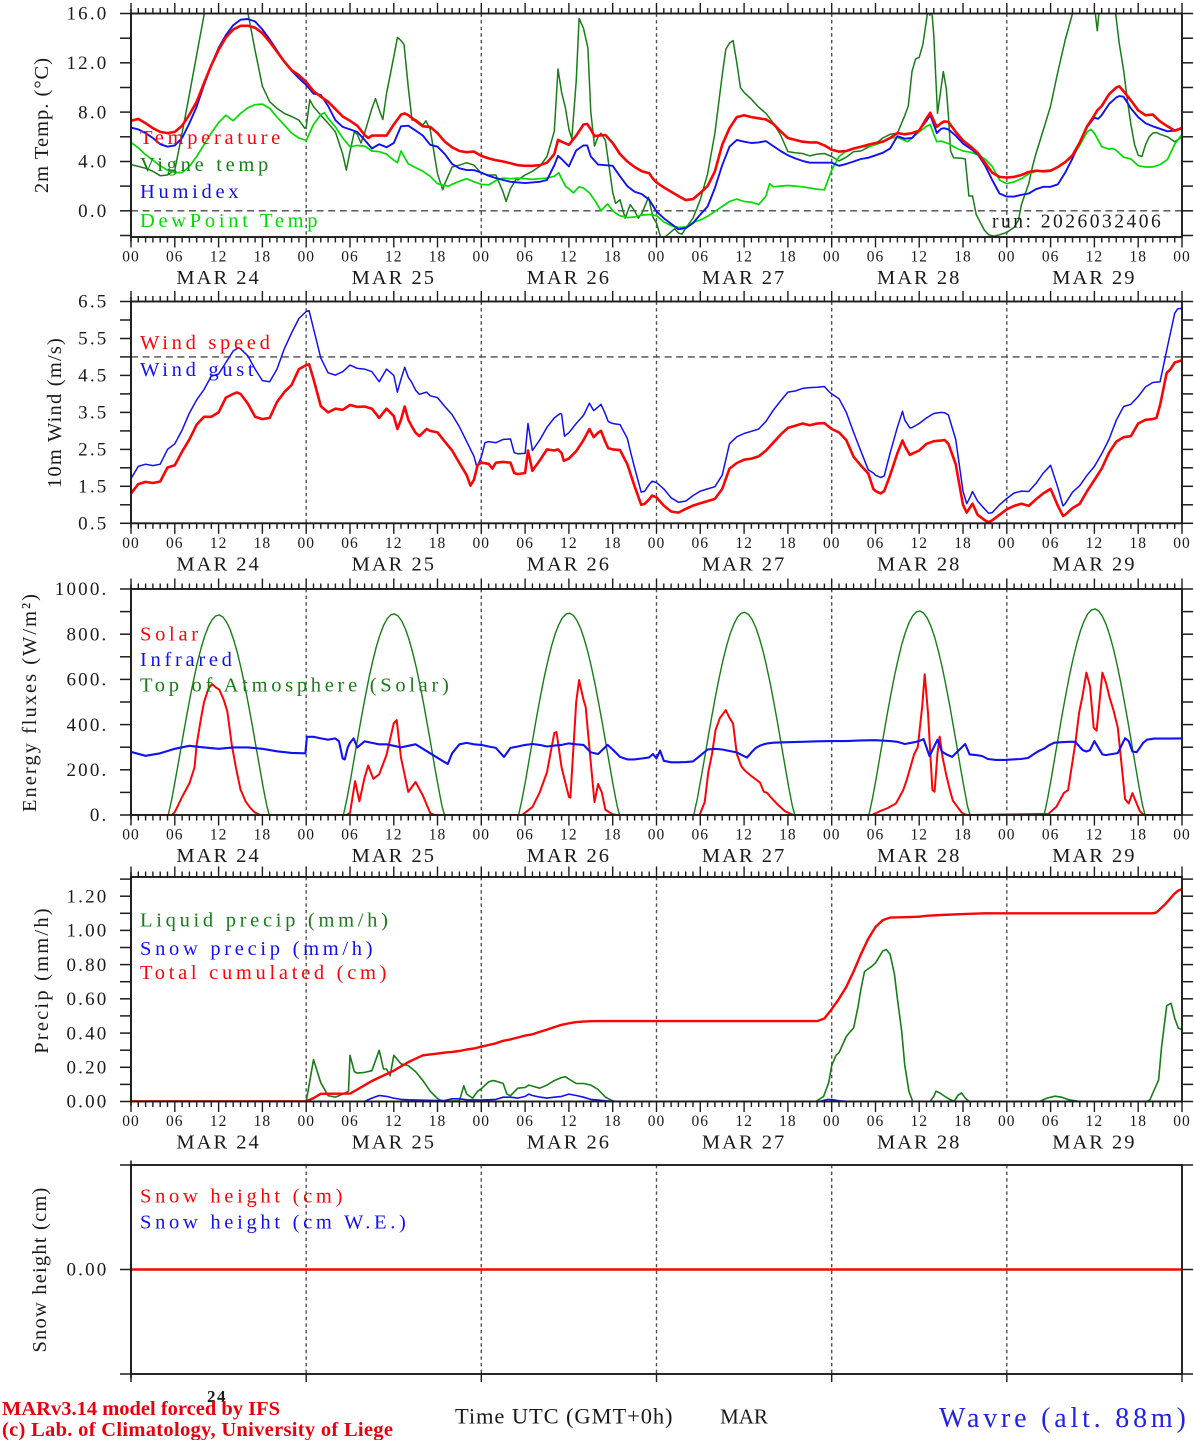  Describe the element at coordinates (93, 376) in the screenshot. I see `svg-text: 4.5` at that location.